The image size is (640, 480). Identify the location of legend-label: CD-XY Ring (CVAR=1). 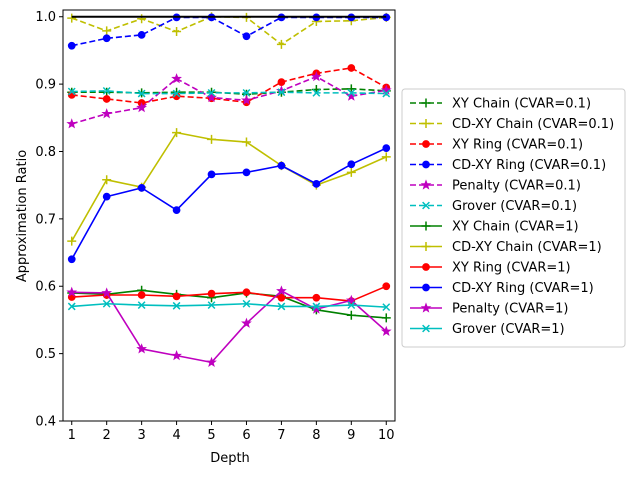
(523, 288).